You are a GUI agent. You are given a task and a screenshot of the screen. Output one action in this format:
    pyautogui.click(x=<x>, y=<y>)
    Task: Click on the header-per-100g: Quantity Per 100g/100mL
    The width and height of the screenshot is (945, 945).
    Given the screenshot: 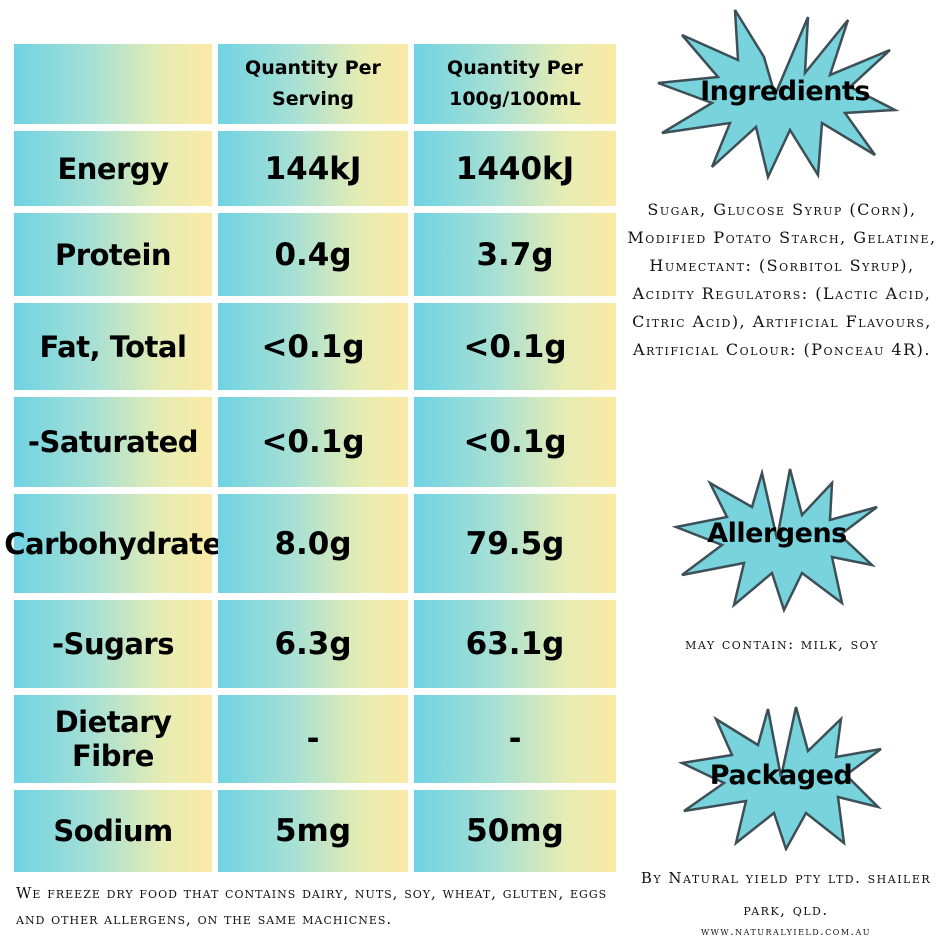 What is the action you would take?
    pyautogui.click(x=515, y=84)
    